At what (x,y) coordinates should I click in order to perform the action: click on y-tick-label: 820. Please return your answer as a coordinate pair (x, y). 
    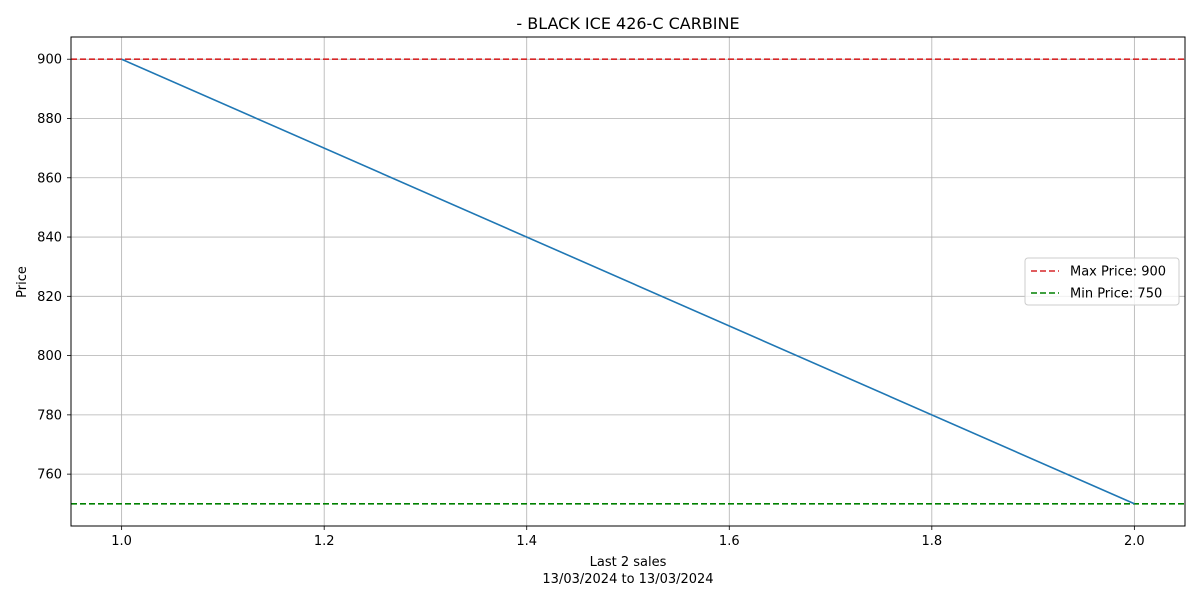
    Looking at the image, I should click on (49, 297).